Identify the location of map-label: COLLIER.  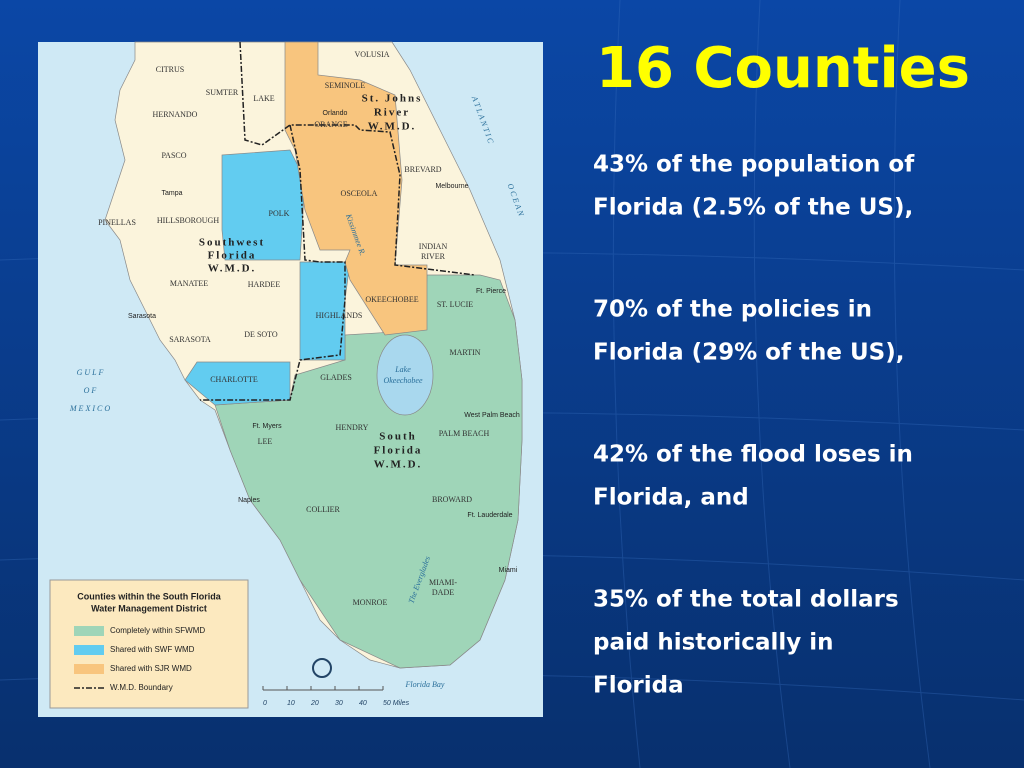
(323, 509).